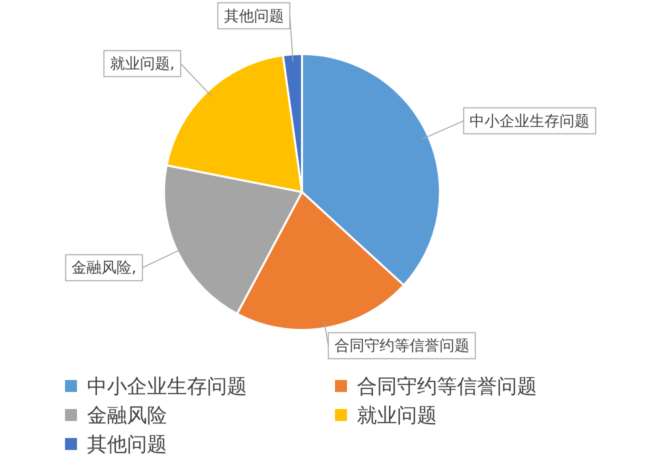 The width and height of the screenshot is (667, 466). What do you see at coordinates (167, 386) in the screenshot?
I see `legend-label: 中小企业生存问题` at bounding box center [167, 386].